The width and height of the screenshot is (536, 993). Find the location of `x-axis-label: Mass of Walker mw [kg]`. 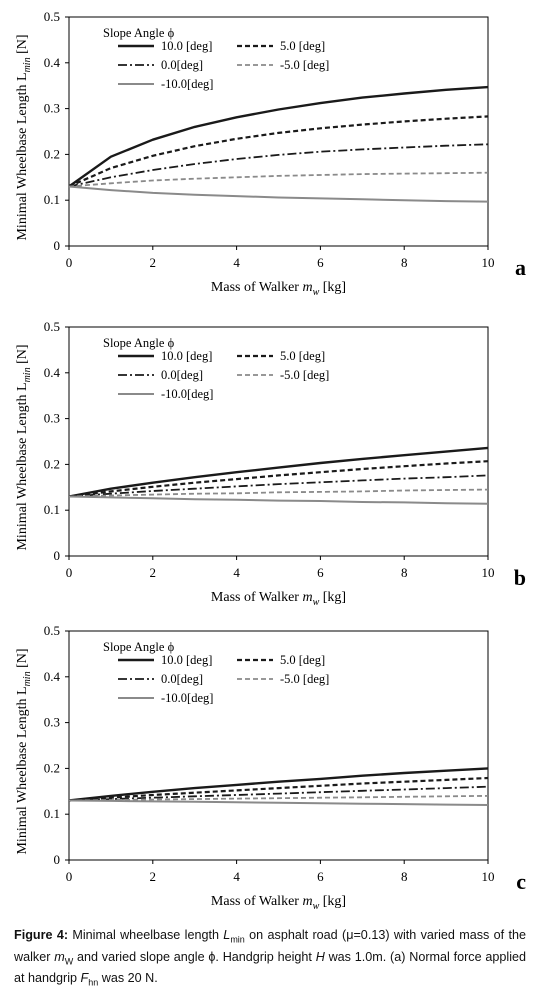

x-axis-label: Mass of Walker mw [kg] is located at coordinates (278, 599).